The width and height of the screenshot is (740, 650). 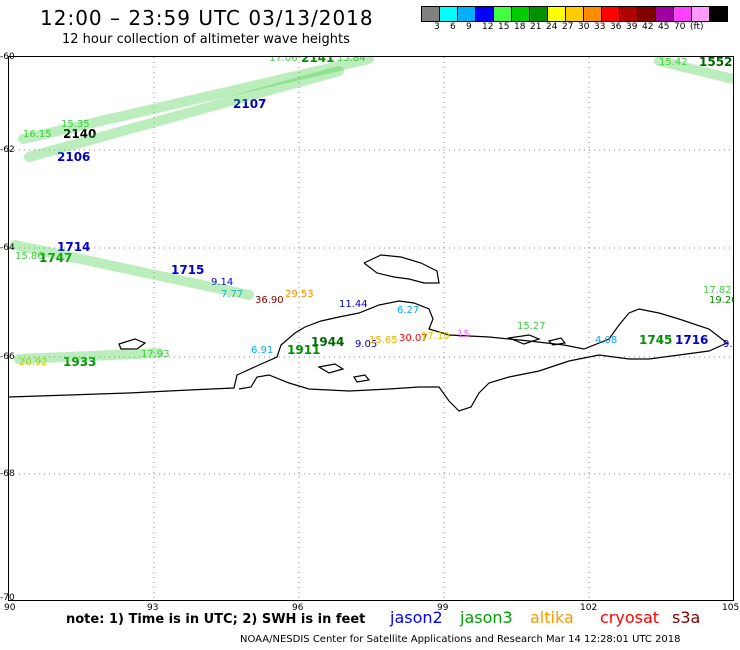 What do you see at coordinates (632, 27) in the screenshot?
I see `legend-label: 39` at bounding box center [632, 27].